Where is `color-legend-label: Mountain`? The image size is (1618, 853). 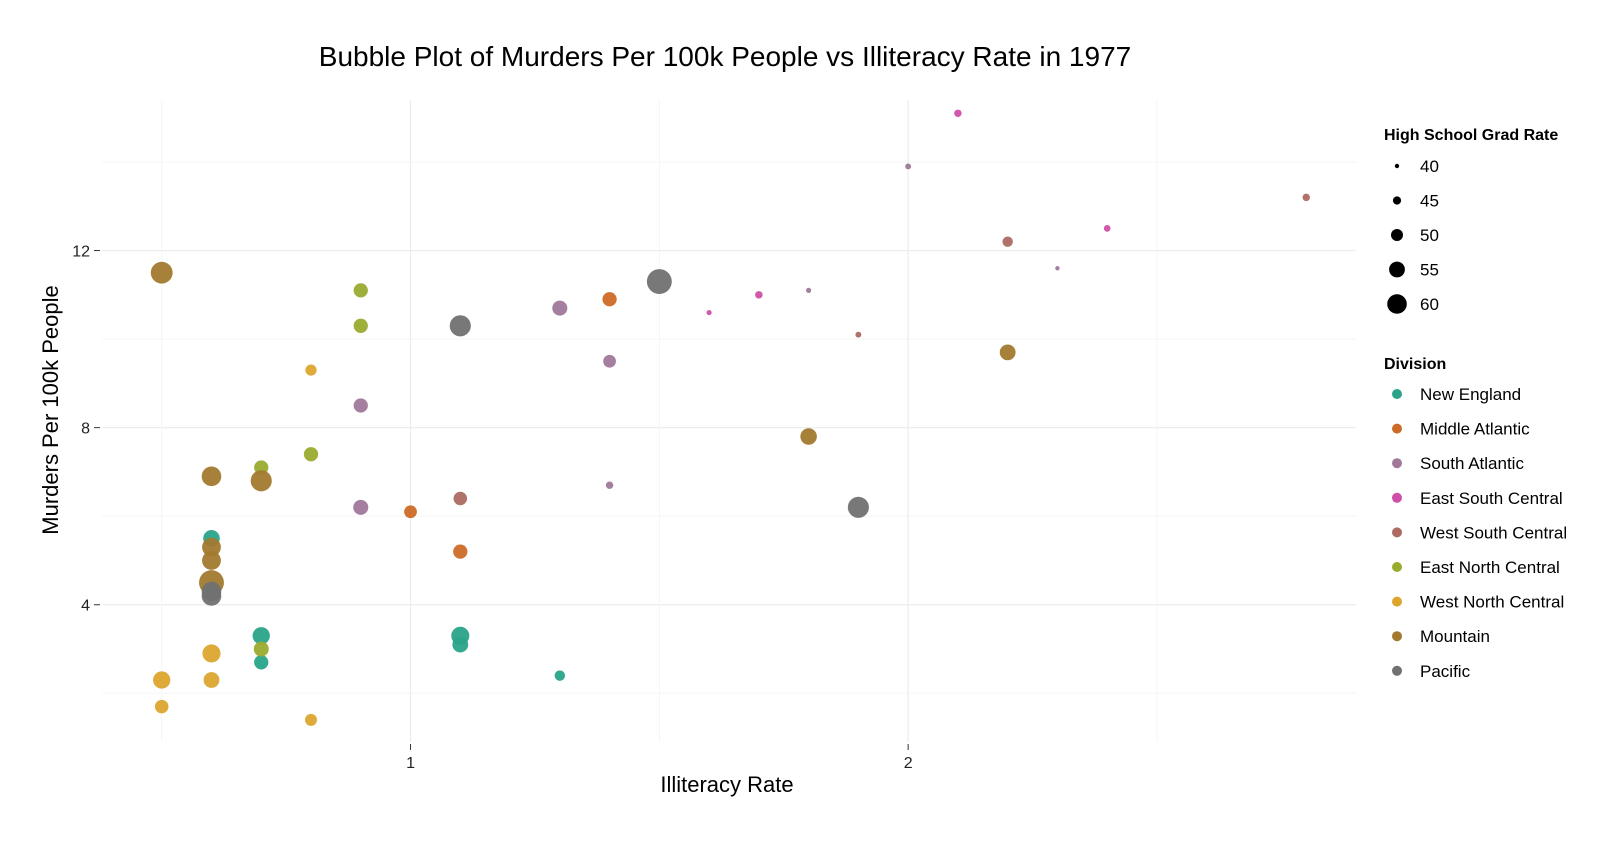
color-legend-label: Mountain is located at coordinates (1455, 636).